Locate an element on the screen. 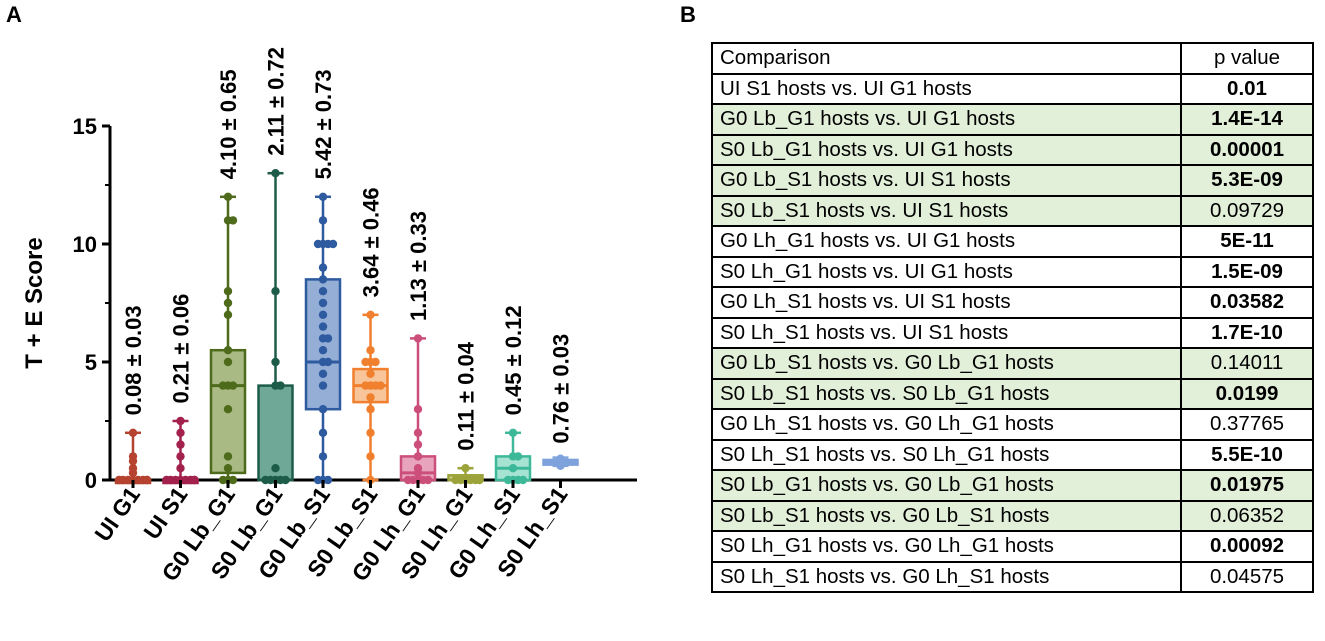 Image resolution: width=1325 pixels, height=641 pixels. comparison-cell: S0 Lb_S1 hosts vs. UI S1 hosts is located at coordinates (946, 210).